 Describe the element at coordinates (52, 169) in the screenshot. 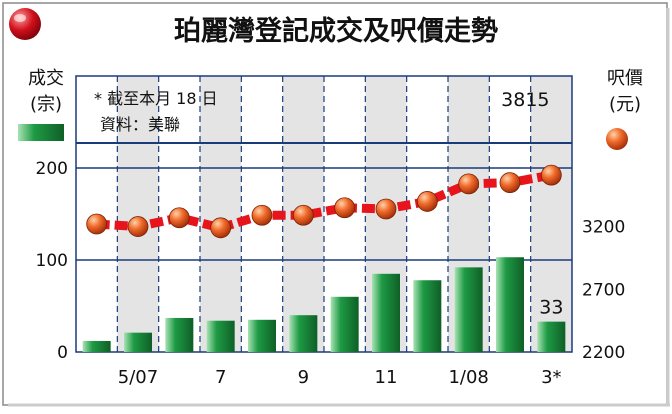

I see `left-tick-label: 200` at that location.